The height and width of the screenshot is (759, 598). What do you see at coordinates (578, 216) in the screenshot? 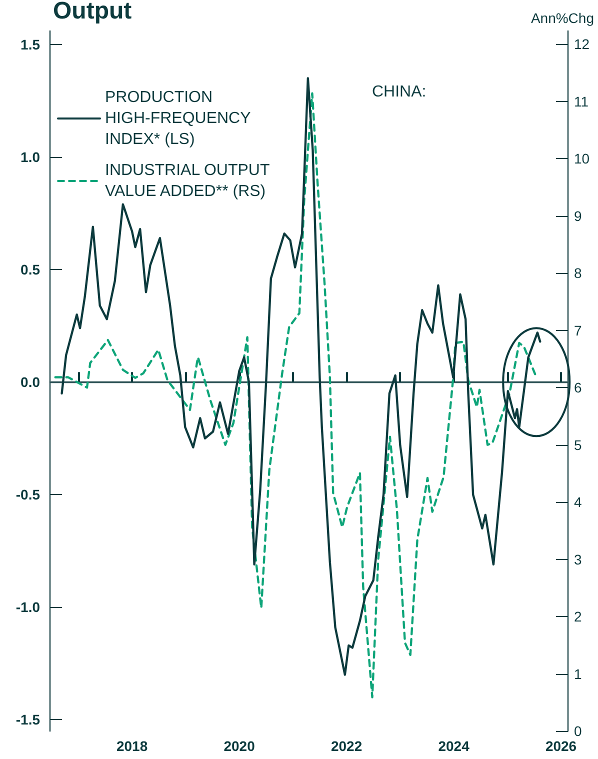
I see `y2-tick-label: 9` at bounding box center [578, 216].